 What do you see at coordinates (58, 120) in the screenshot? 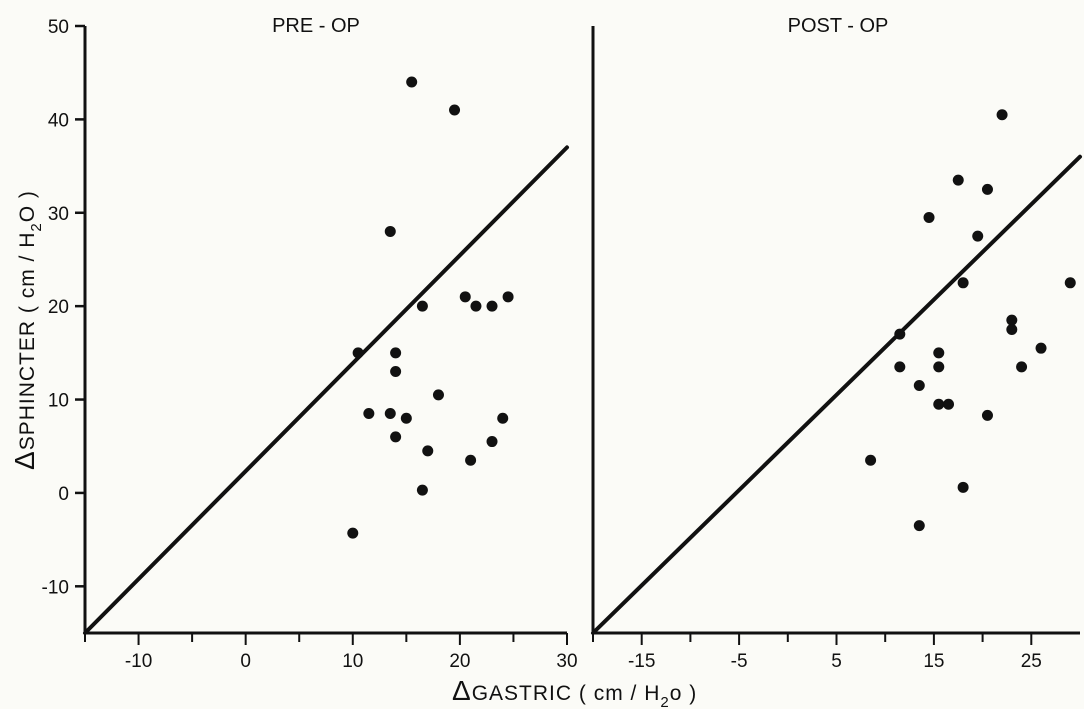
I see `y-tick-label: 40` at bounding box center [58, 120].